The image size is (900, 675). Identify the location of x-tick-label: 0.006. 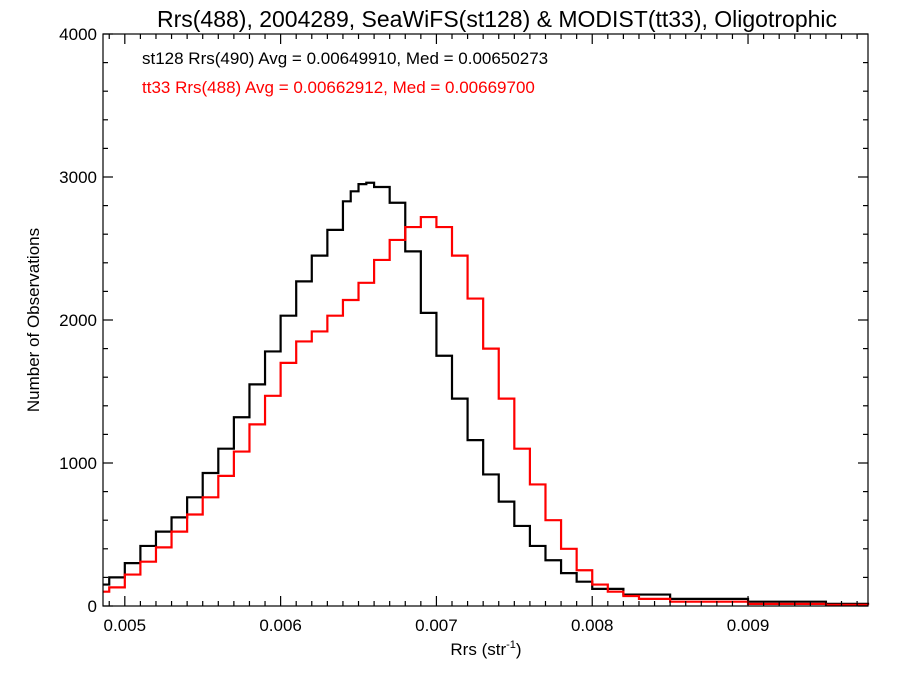
(280, 625).